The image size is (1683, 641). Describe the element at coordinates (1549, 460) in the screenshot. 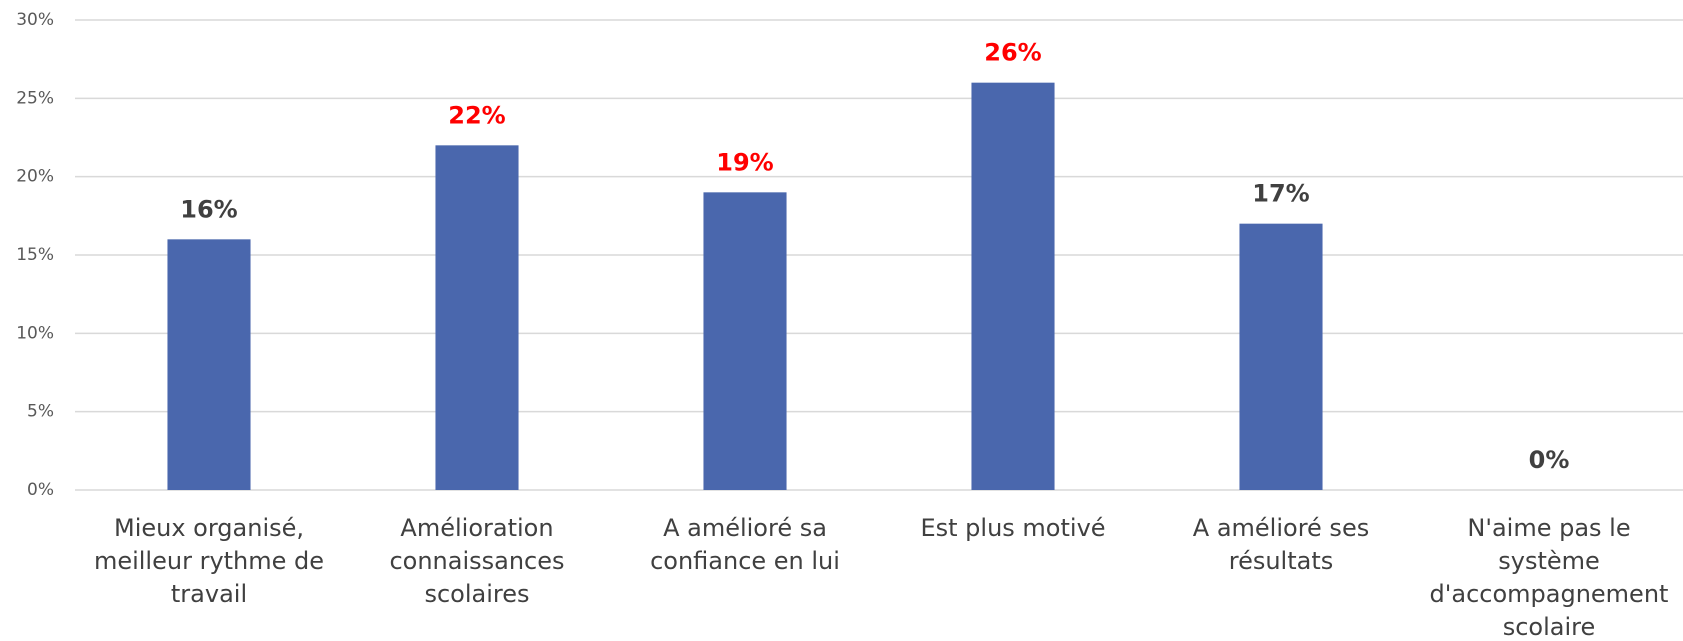

I see `data-label: 0%` at that location.